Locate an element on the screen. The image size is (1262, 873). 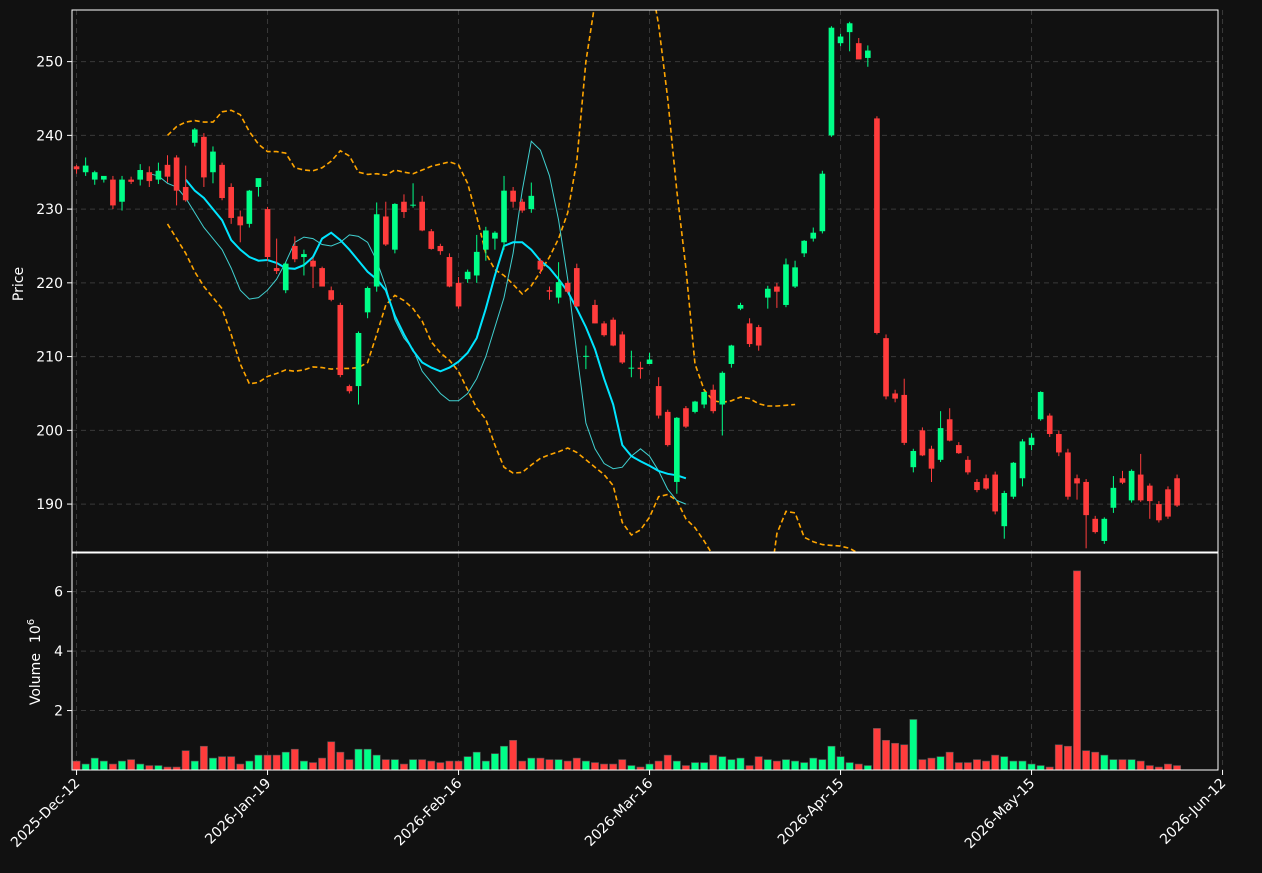
volume-axis-unit-base: 10 is located at coordinates (36, 634).